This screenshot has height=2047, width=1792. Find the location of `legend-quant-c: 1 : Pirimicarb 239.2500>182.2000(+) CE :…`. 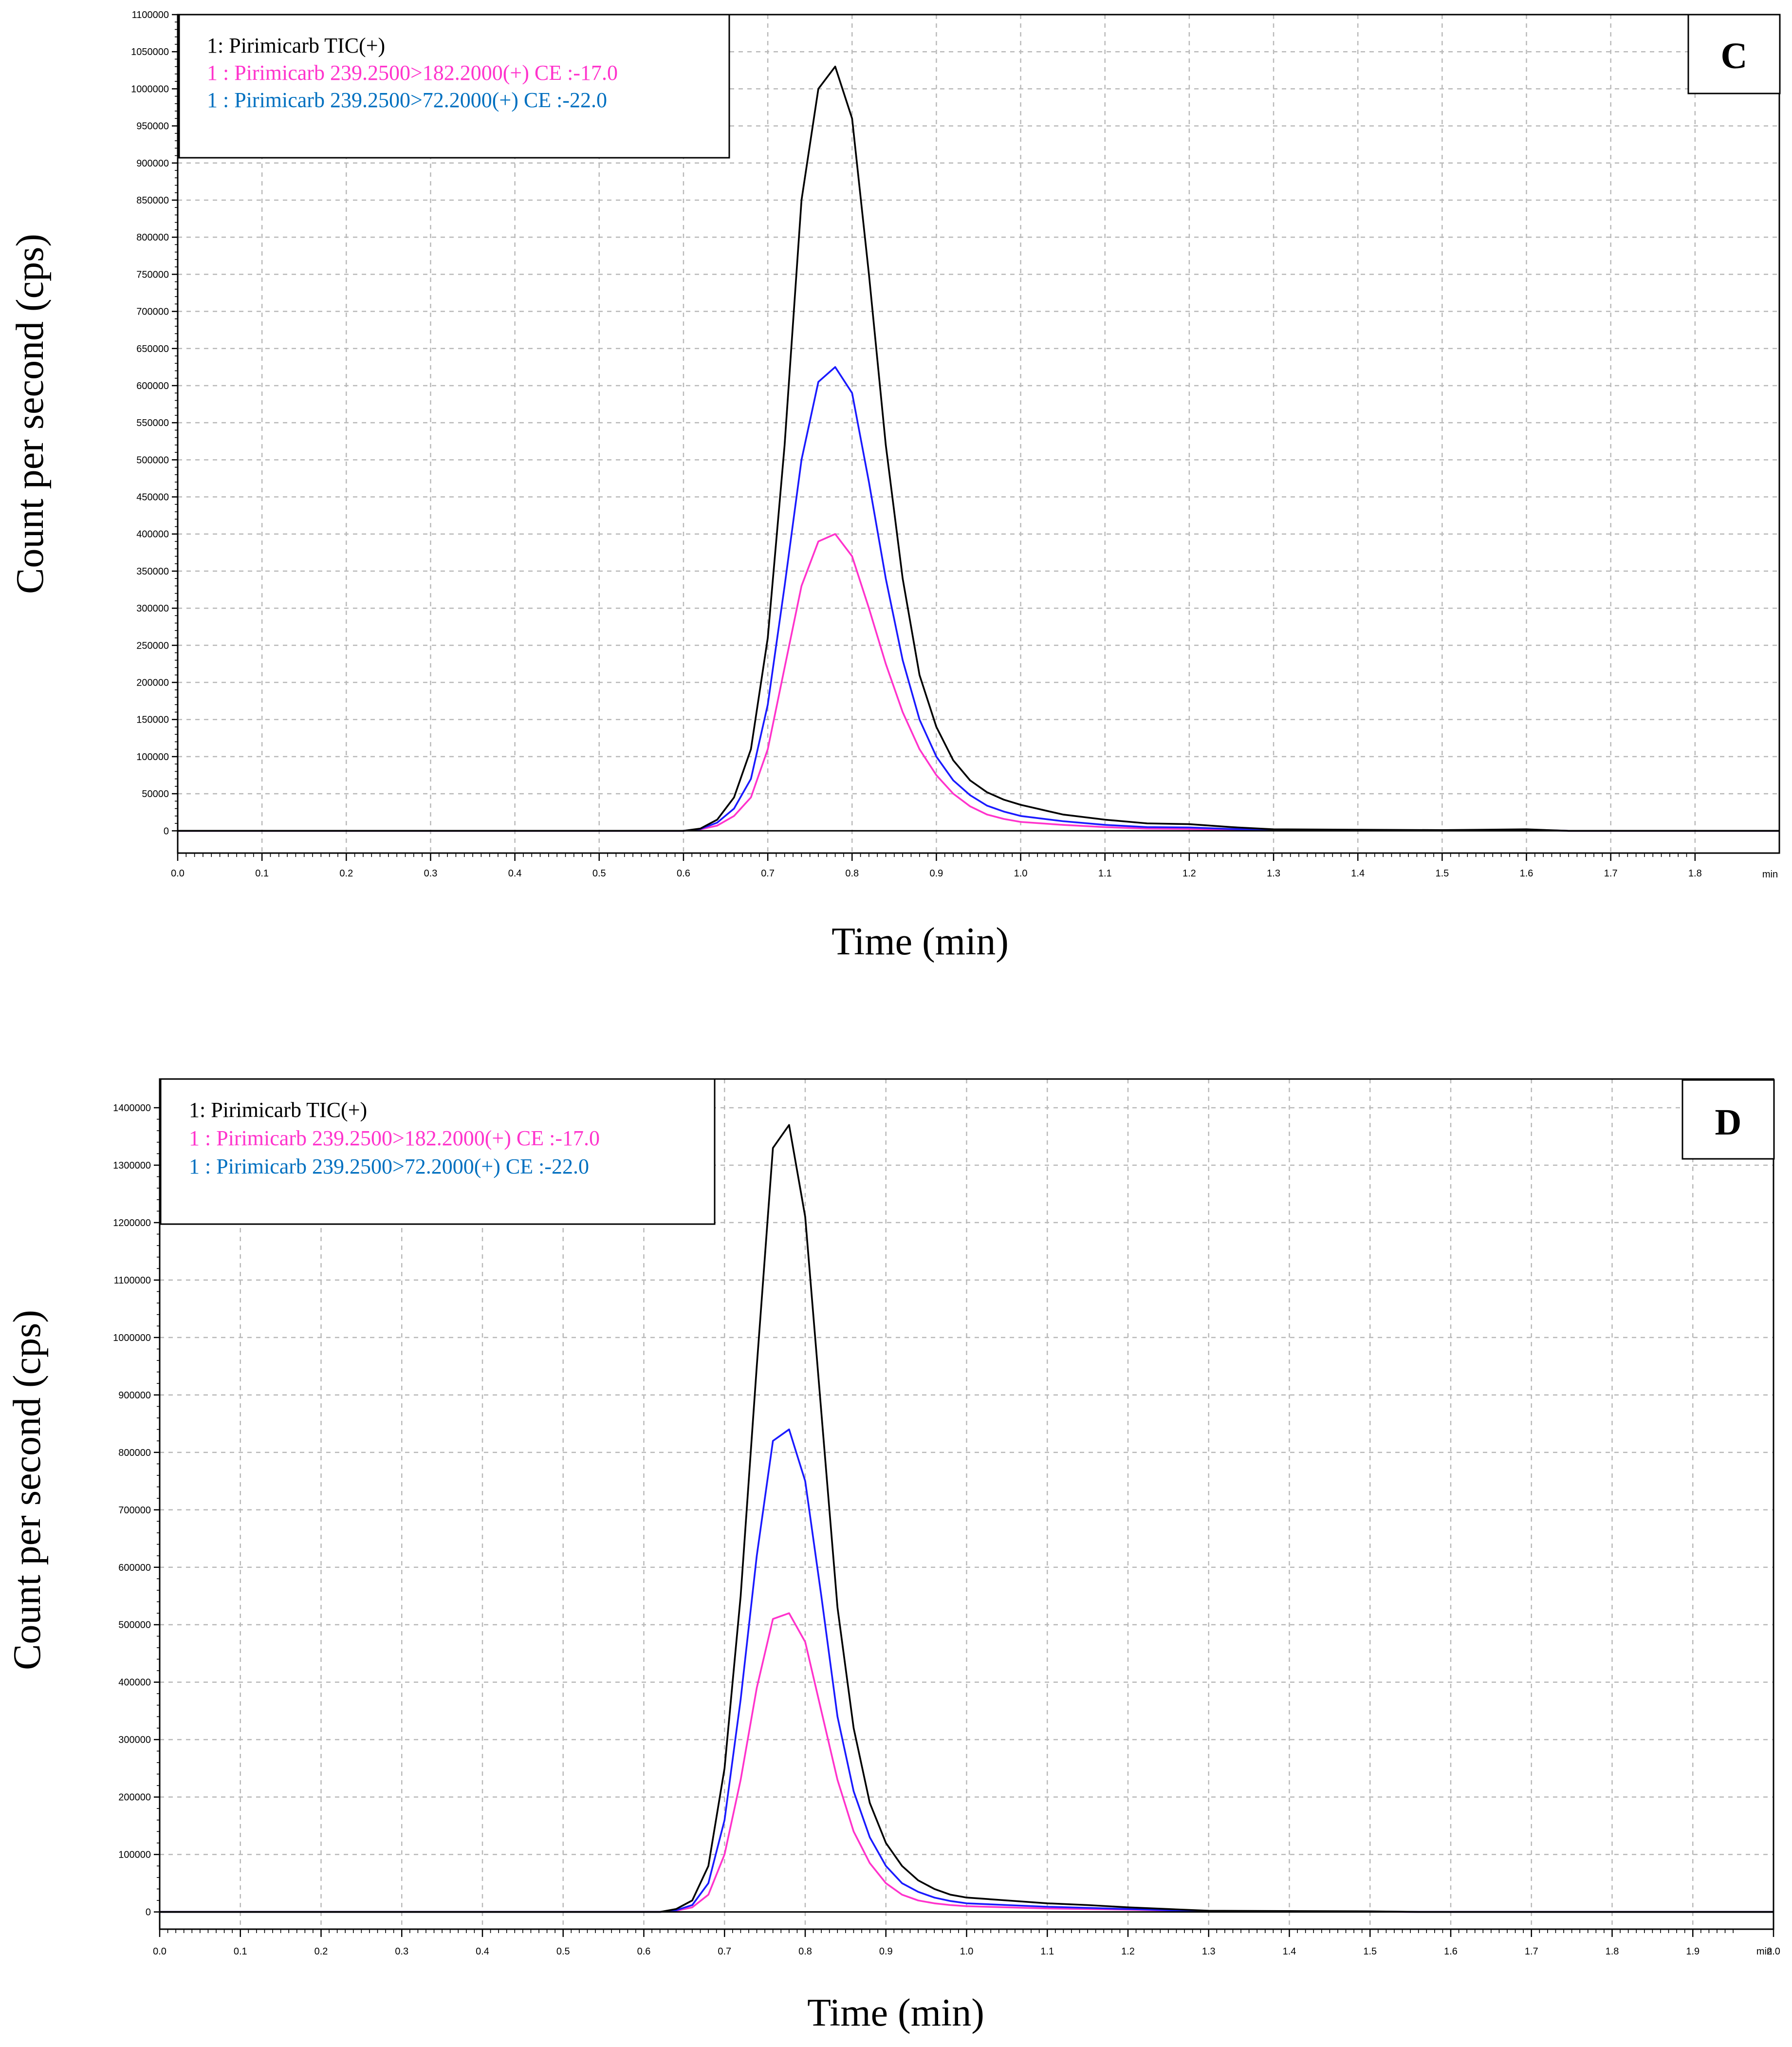

legend-quant-c: 1 : Pirimicarb 239.2500>182.2000(+) CE :… is located at coordinates (413, 73).